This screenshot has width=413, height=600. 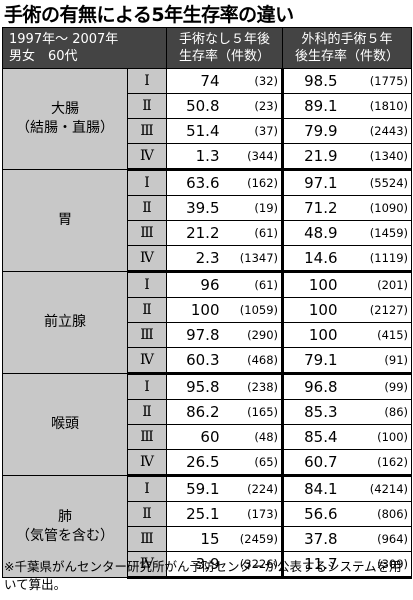 What do you see at coordinates (194, 208) in the screenshot?
I see `no-surgery-rate: 39.5` at bounding box center [194, 208].